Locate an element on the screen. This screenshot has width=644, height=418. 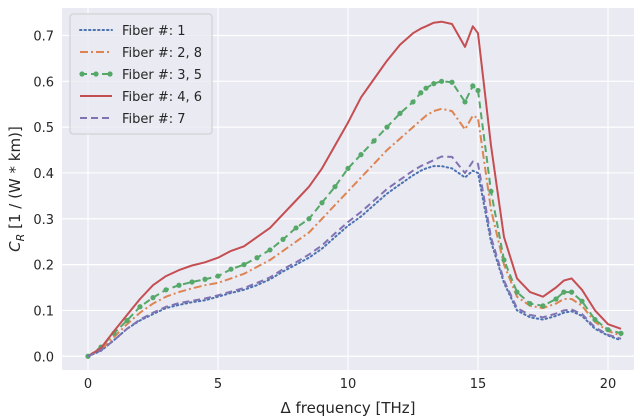
y-tick-label: 0.1 is located at coordinates (43, 311).